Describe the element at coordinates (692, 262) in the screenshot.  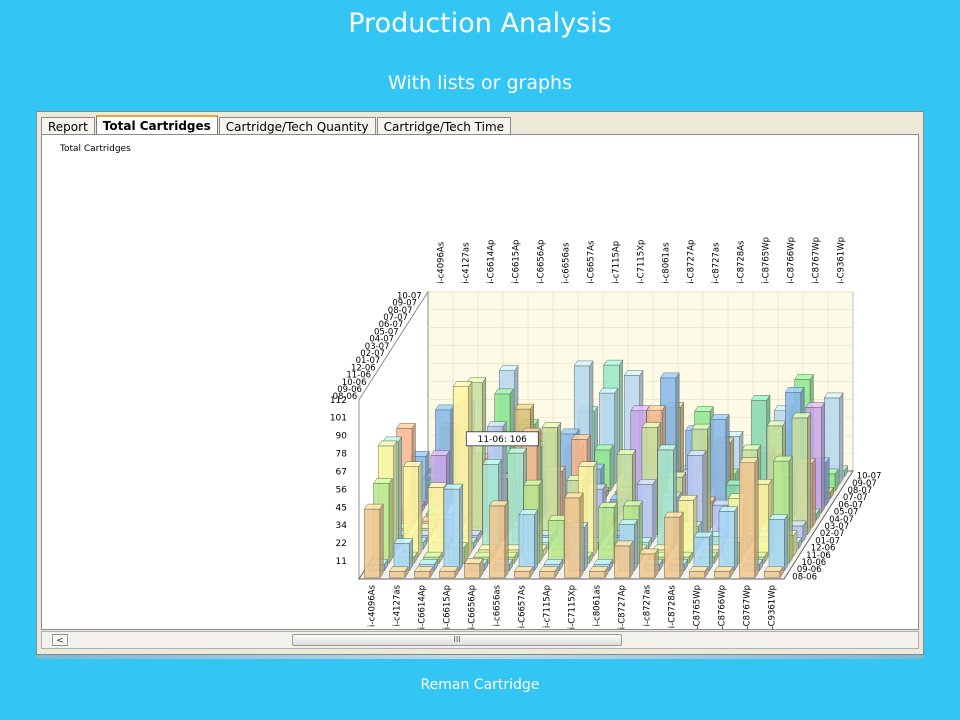
I see `category-label-top: i-C8727Ap` at that location.